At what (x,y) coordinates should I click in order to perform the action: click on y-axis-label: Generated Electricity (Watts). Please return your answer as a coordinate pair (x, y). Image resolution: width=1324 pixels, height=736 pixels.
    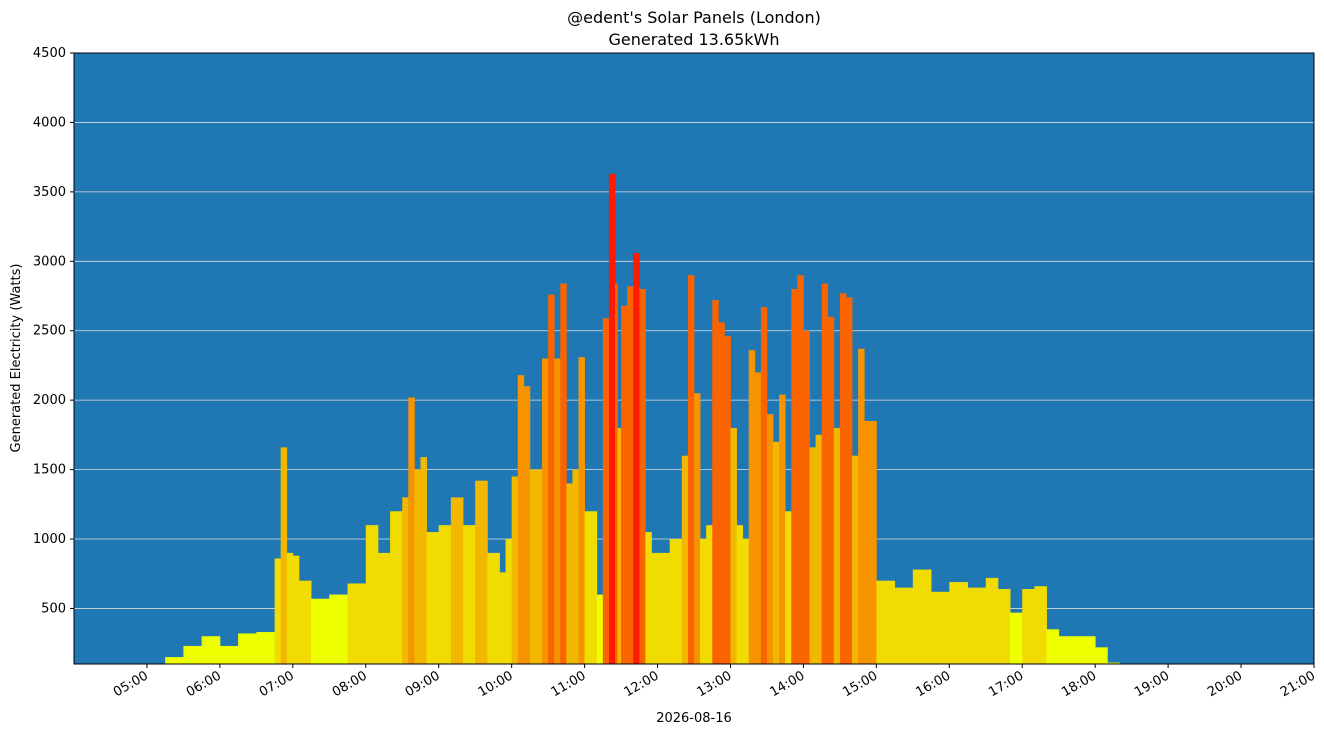
    Looking at the image, I should click on (16, 358).